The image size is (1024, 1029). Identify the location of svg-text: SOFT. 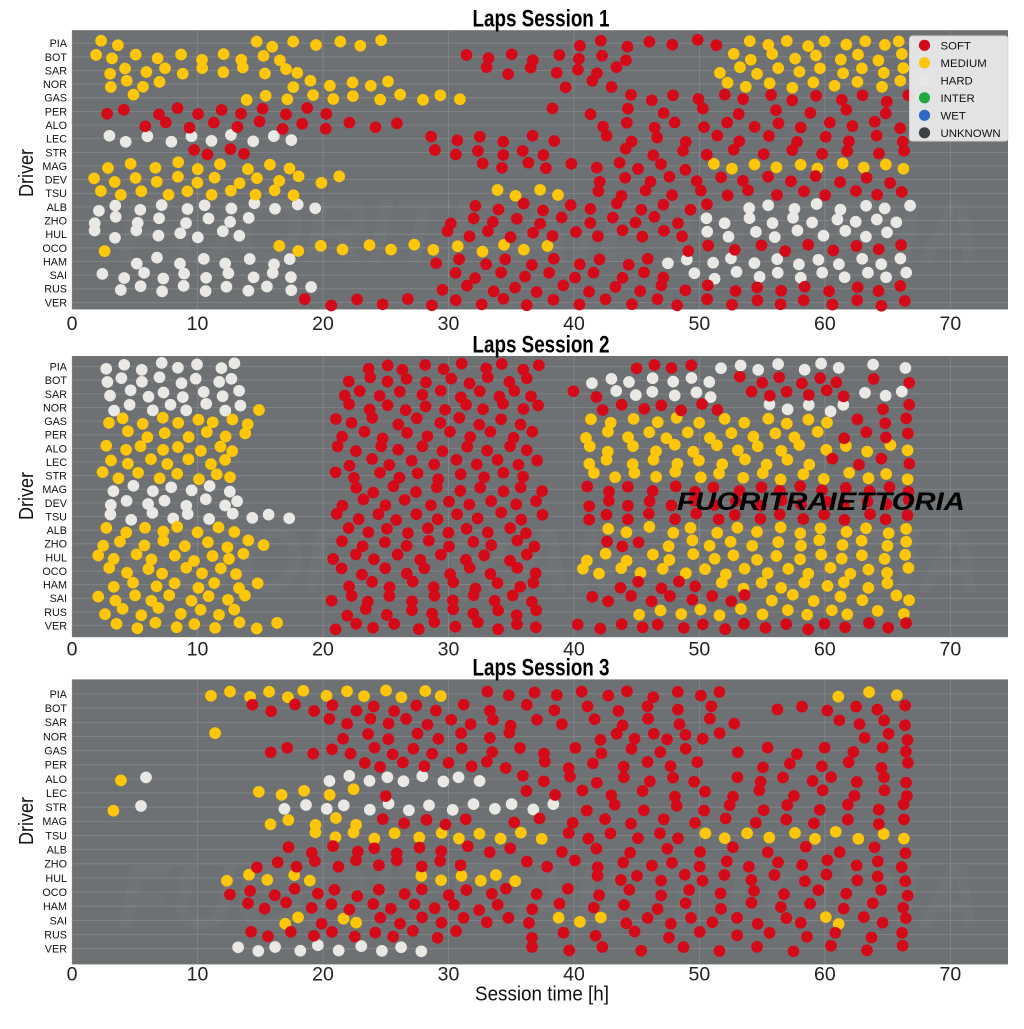
(956, 46).